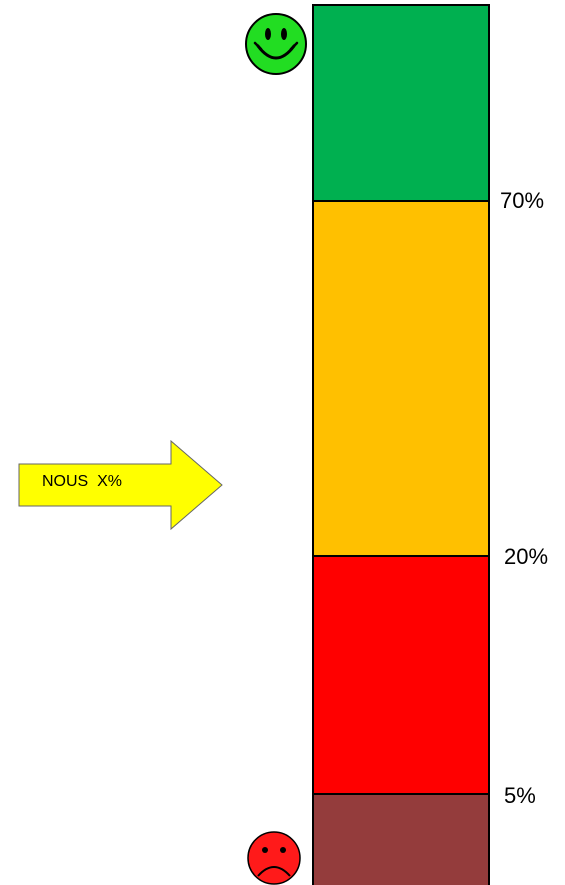 Image resolution: width=565 pixels, height=885 pixels. Describe the element at coordinates (401, 378) in the screenshot. I see `yellow-band` at that location.